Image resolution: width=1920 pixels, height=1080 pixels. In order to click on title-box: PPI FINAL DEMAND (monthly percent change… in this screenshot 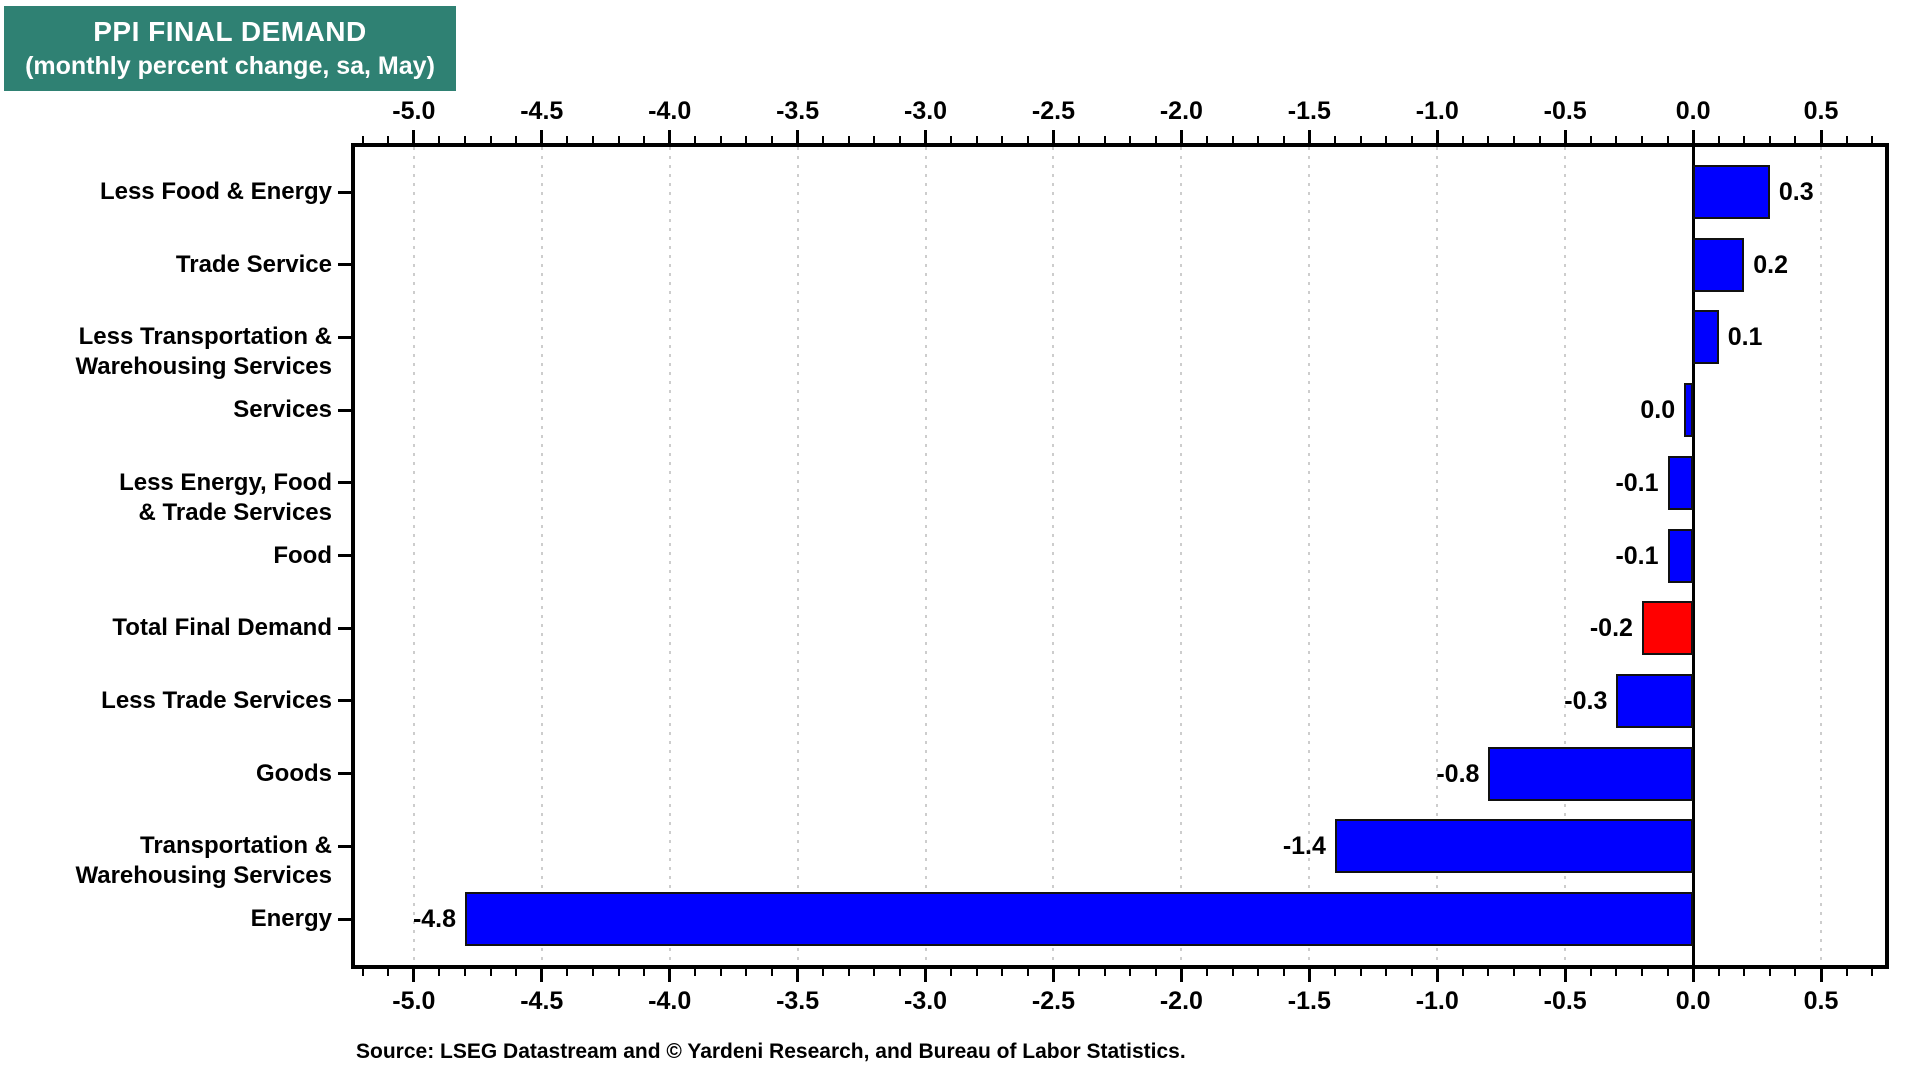, I will do `click(230, 48)`.